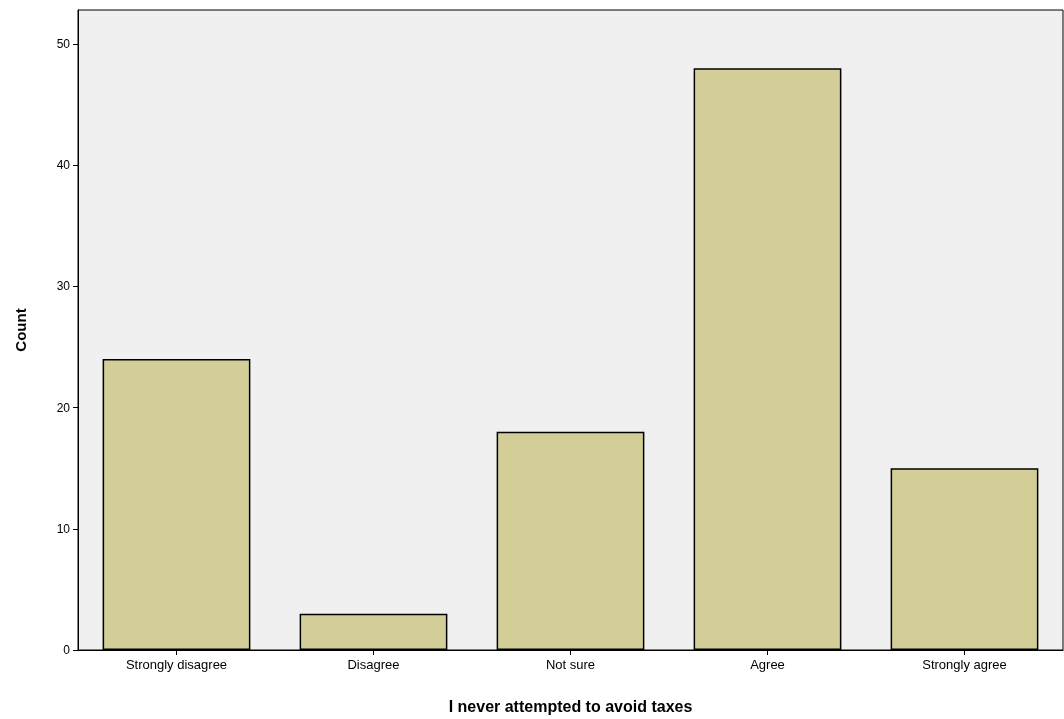 This screenshot has width=1064, height=719. Describe the element at coordinates (63, 528) in the screenshot. I see `y-tick-label: 10` at that location.